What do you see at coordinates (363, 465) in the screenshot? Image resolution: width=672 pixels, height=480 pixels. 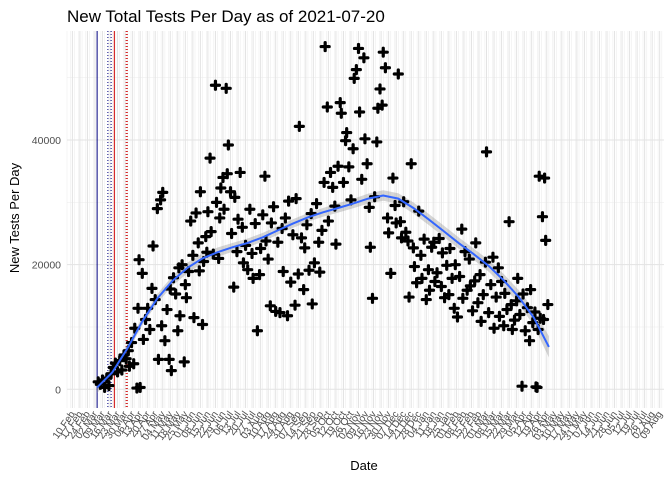 I see `x-axis-title: Date` at bounding box center [363, 465].